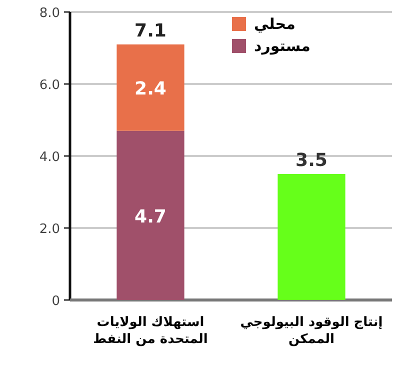 This screenshot has height=383, width=400. Describe the element at coordinates (150, 31) in the screenshot. I see `total-label: 7.1` at that location.